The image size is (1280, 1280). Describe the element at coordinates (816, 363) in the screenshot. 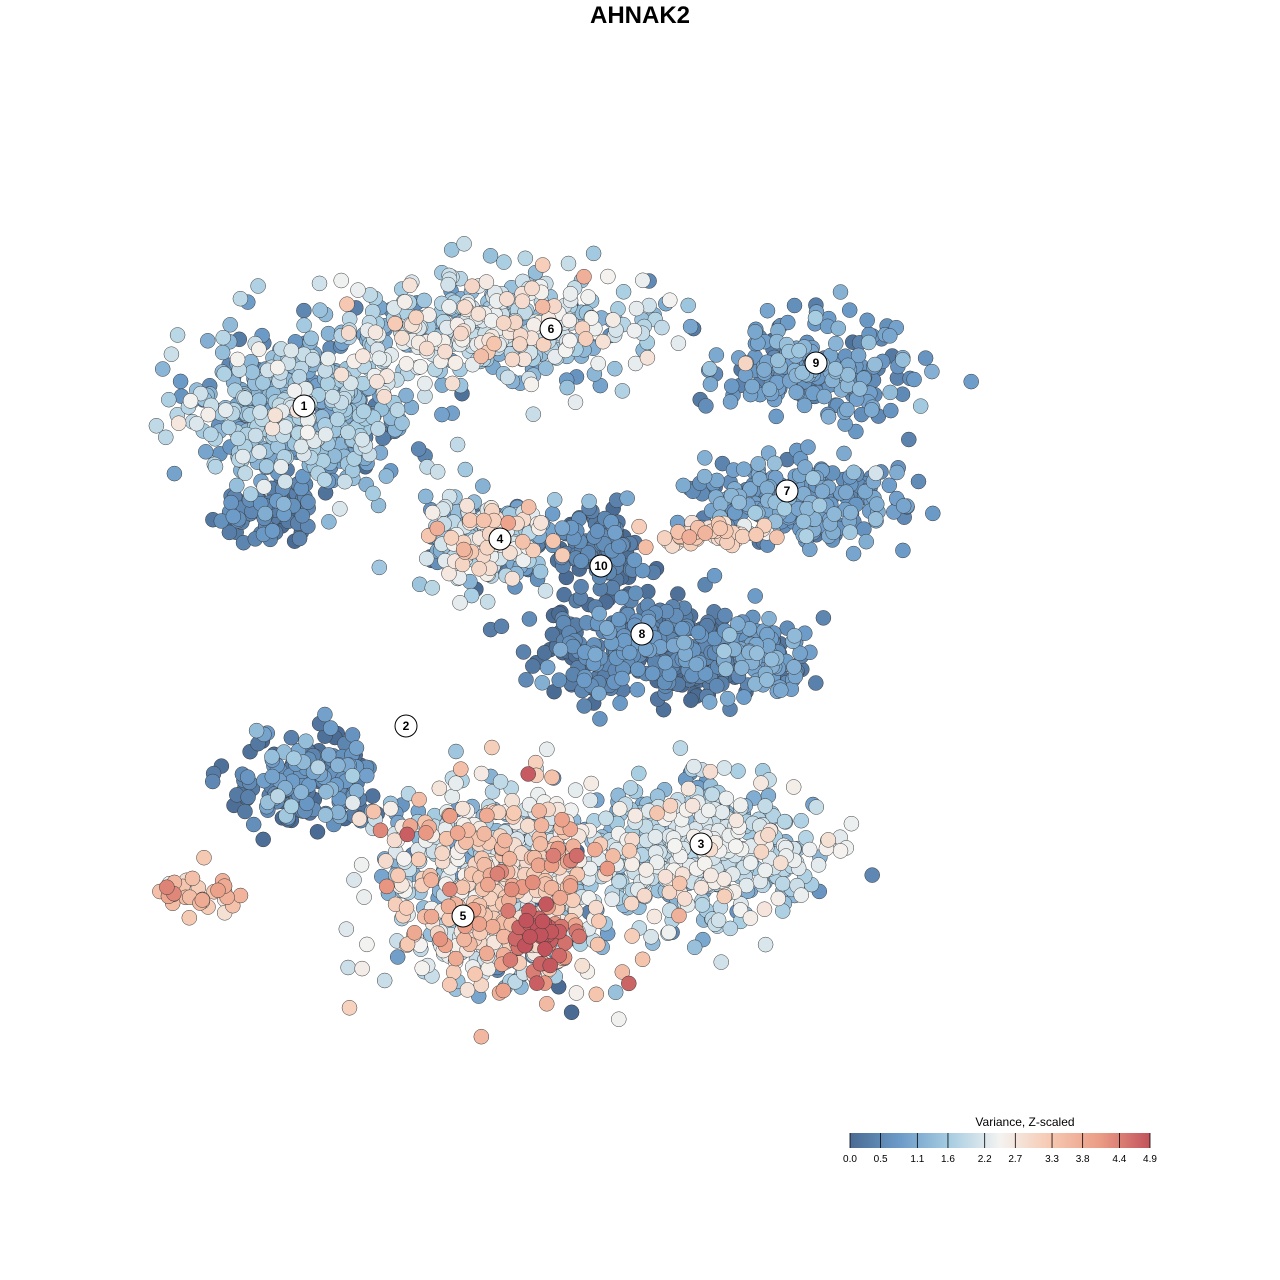

I see `cluster-label-text: 9` at that location.